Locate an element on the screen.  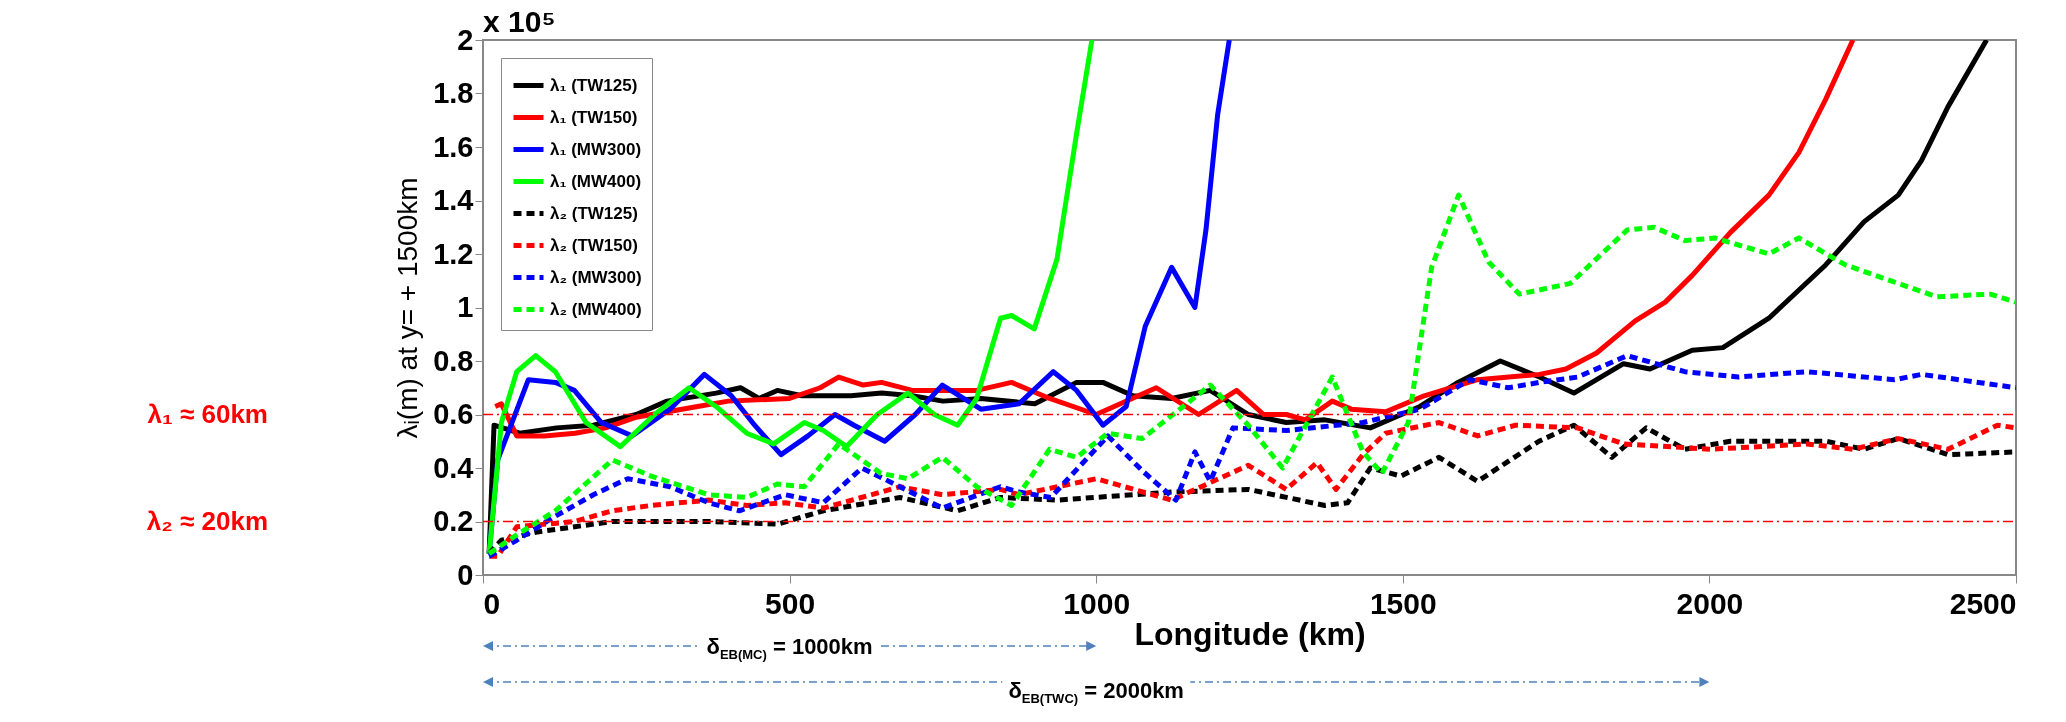
y-tick-label: 0.8 is located at coordinates (453, 360).